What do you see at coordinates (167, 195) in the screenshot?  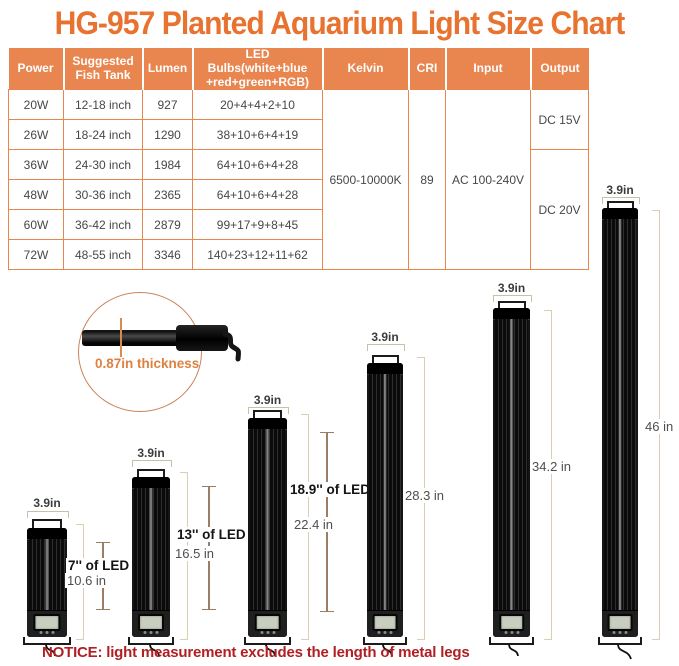 I see `cell-lumen: 2365` at bounding box center [167, 195].